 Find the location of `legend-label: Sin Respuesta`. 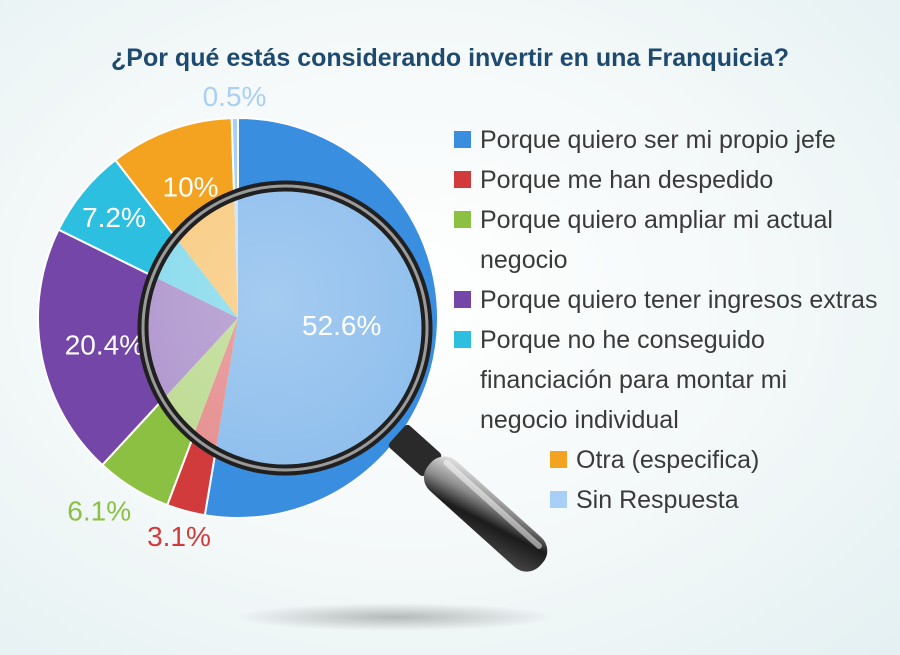

legend-label: Sin Respuesta is located at coordinates (657, 500).